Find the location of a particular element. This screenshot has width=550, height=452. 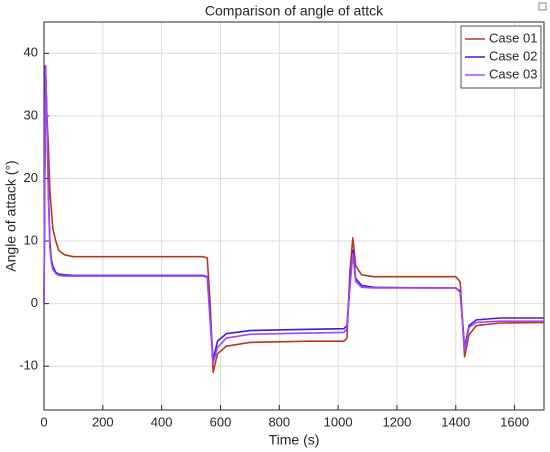

y-tick-label: 40 is located at coordinates (31, 52).